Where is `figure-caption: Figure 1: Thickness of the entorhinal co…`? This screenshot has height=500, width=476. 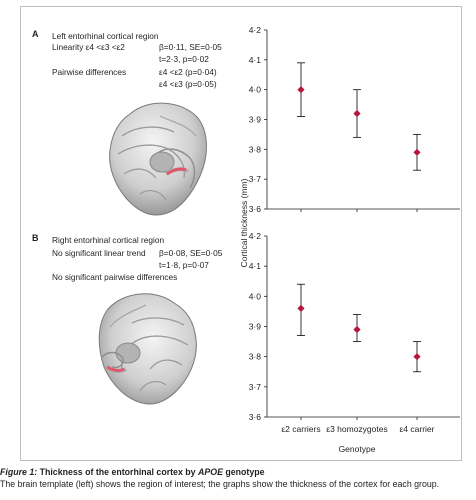
figure-caption: Figure 1: Thickness of the entorhinal co… is located at coordinates (238, 478).